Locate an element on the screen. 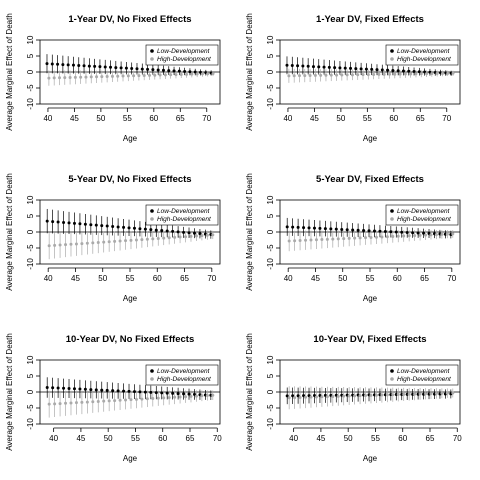 The height and width of the screenshot is (480, 480). x-tick-label: 70 is located at coordinates (206, 118).